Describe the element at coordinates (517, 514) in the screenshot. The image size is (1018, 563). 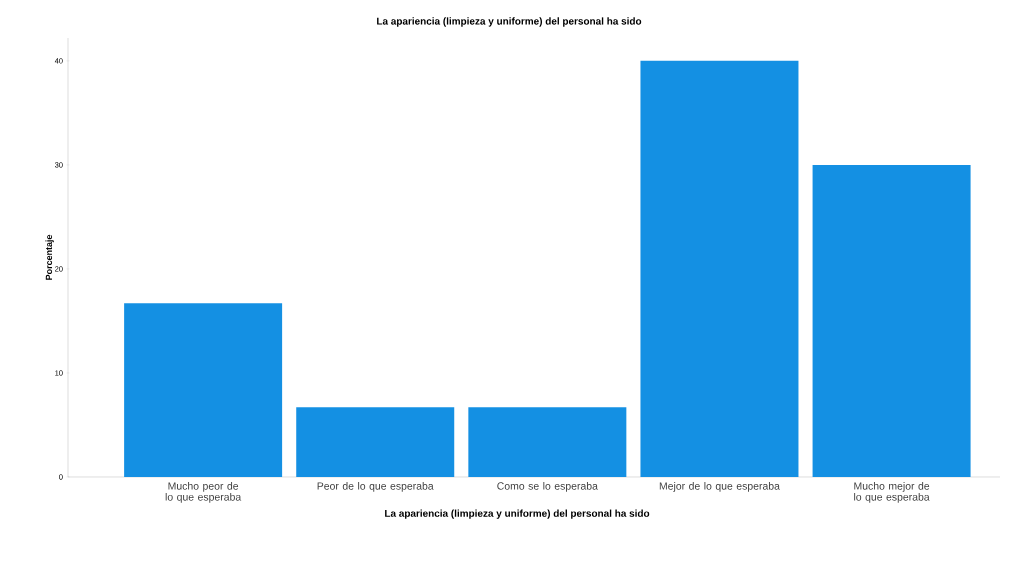
I see `x-axis-title: La apariencia (limpieza y uniforme) del personal ha sido` at that location.